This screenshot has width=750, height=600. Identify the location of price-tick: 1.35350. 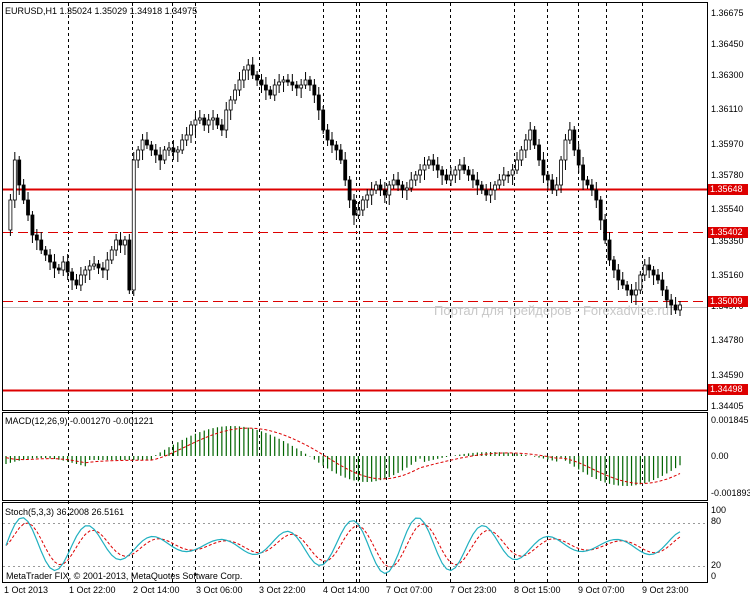
(727, 241).